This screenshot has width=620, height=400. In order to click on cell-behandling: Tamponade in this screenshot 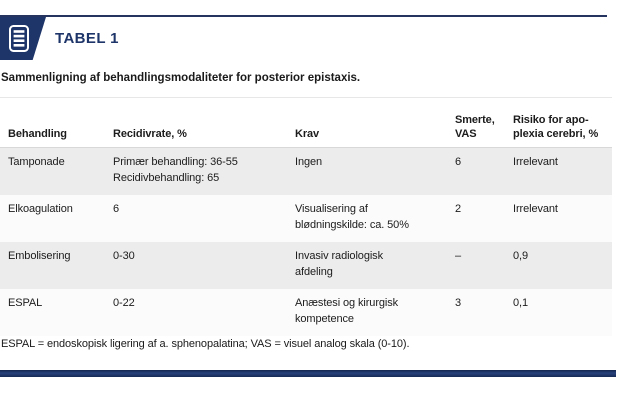, I will do `click(36, 162)`.